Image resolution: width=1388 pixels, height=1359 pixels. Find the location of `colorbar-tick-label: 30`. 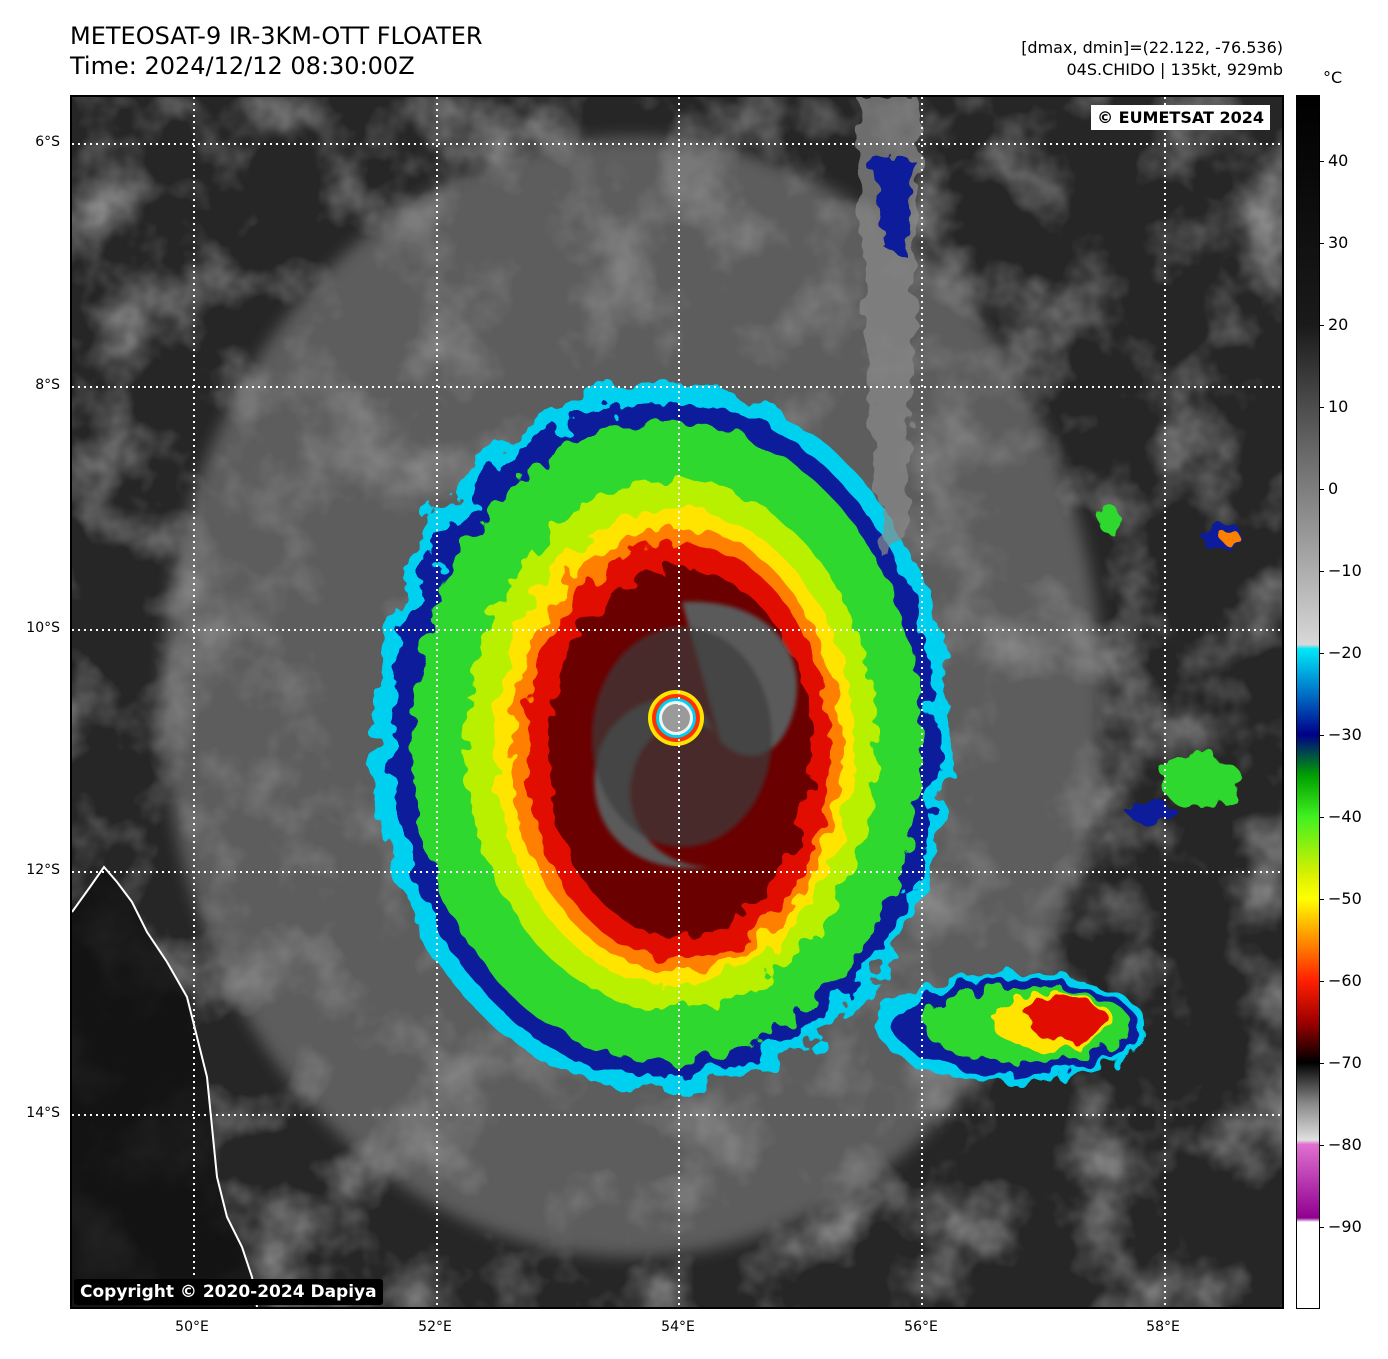

colorbar-tick-label: 30 is located at coordinates (1338, 242).